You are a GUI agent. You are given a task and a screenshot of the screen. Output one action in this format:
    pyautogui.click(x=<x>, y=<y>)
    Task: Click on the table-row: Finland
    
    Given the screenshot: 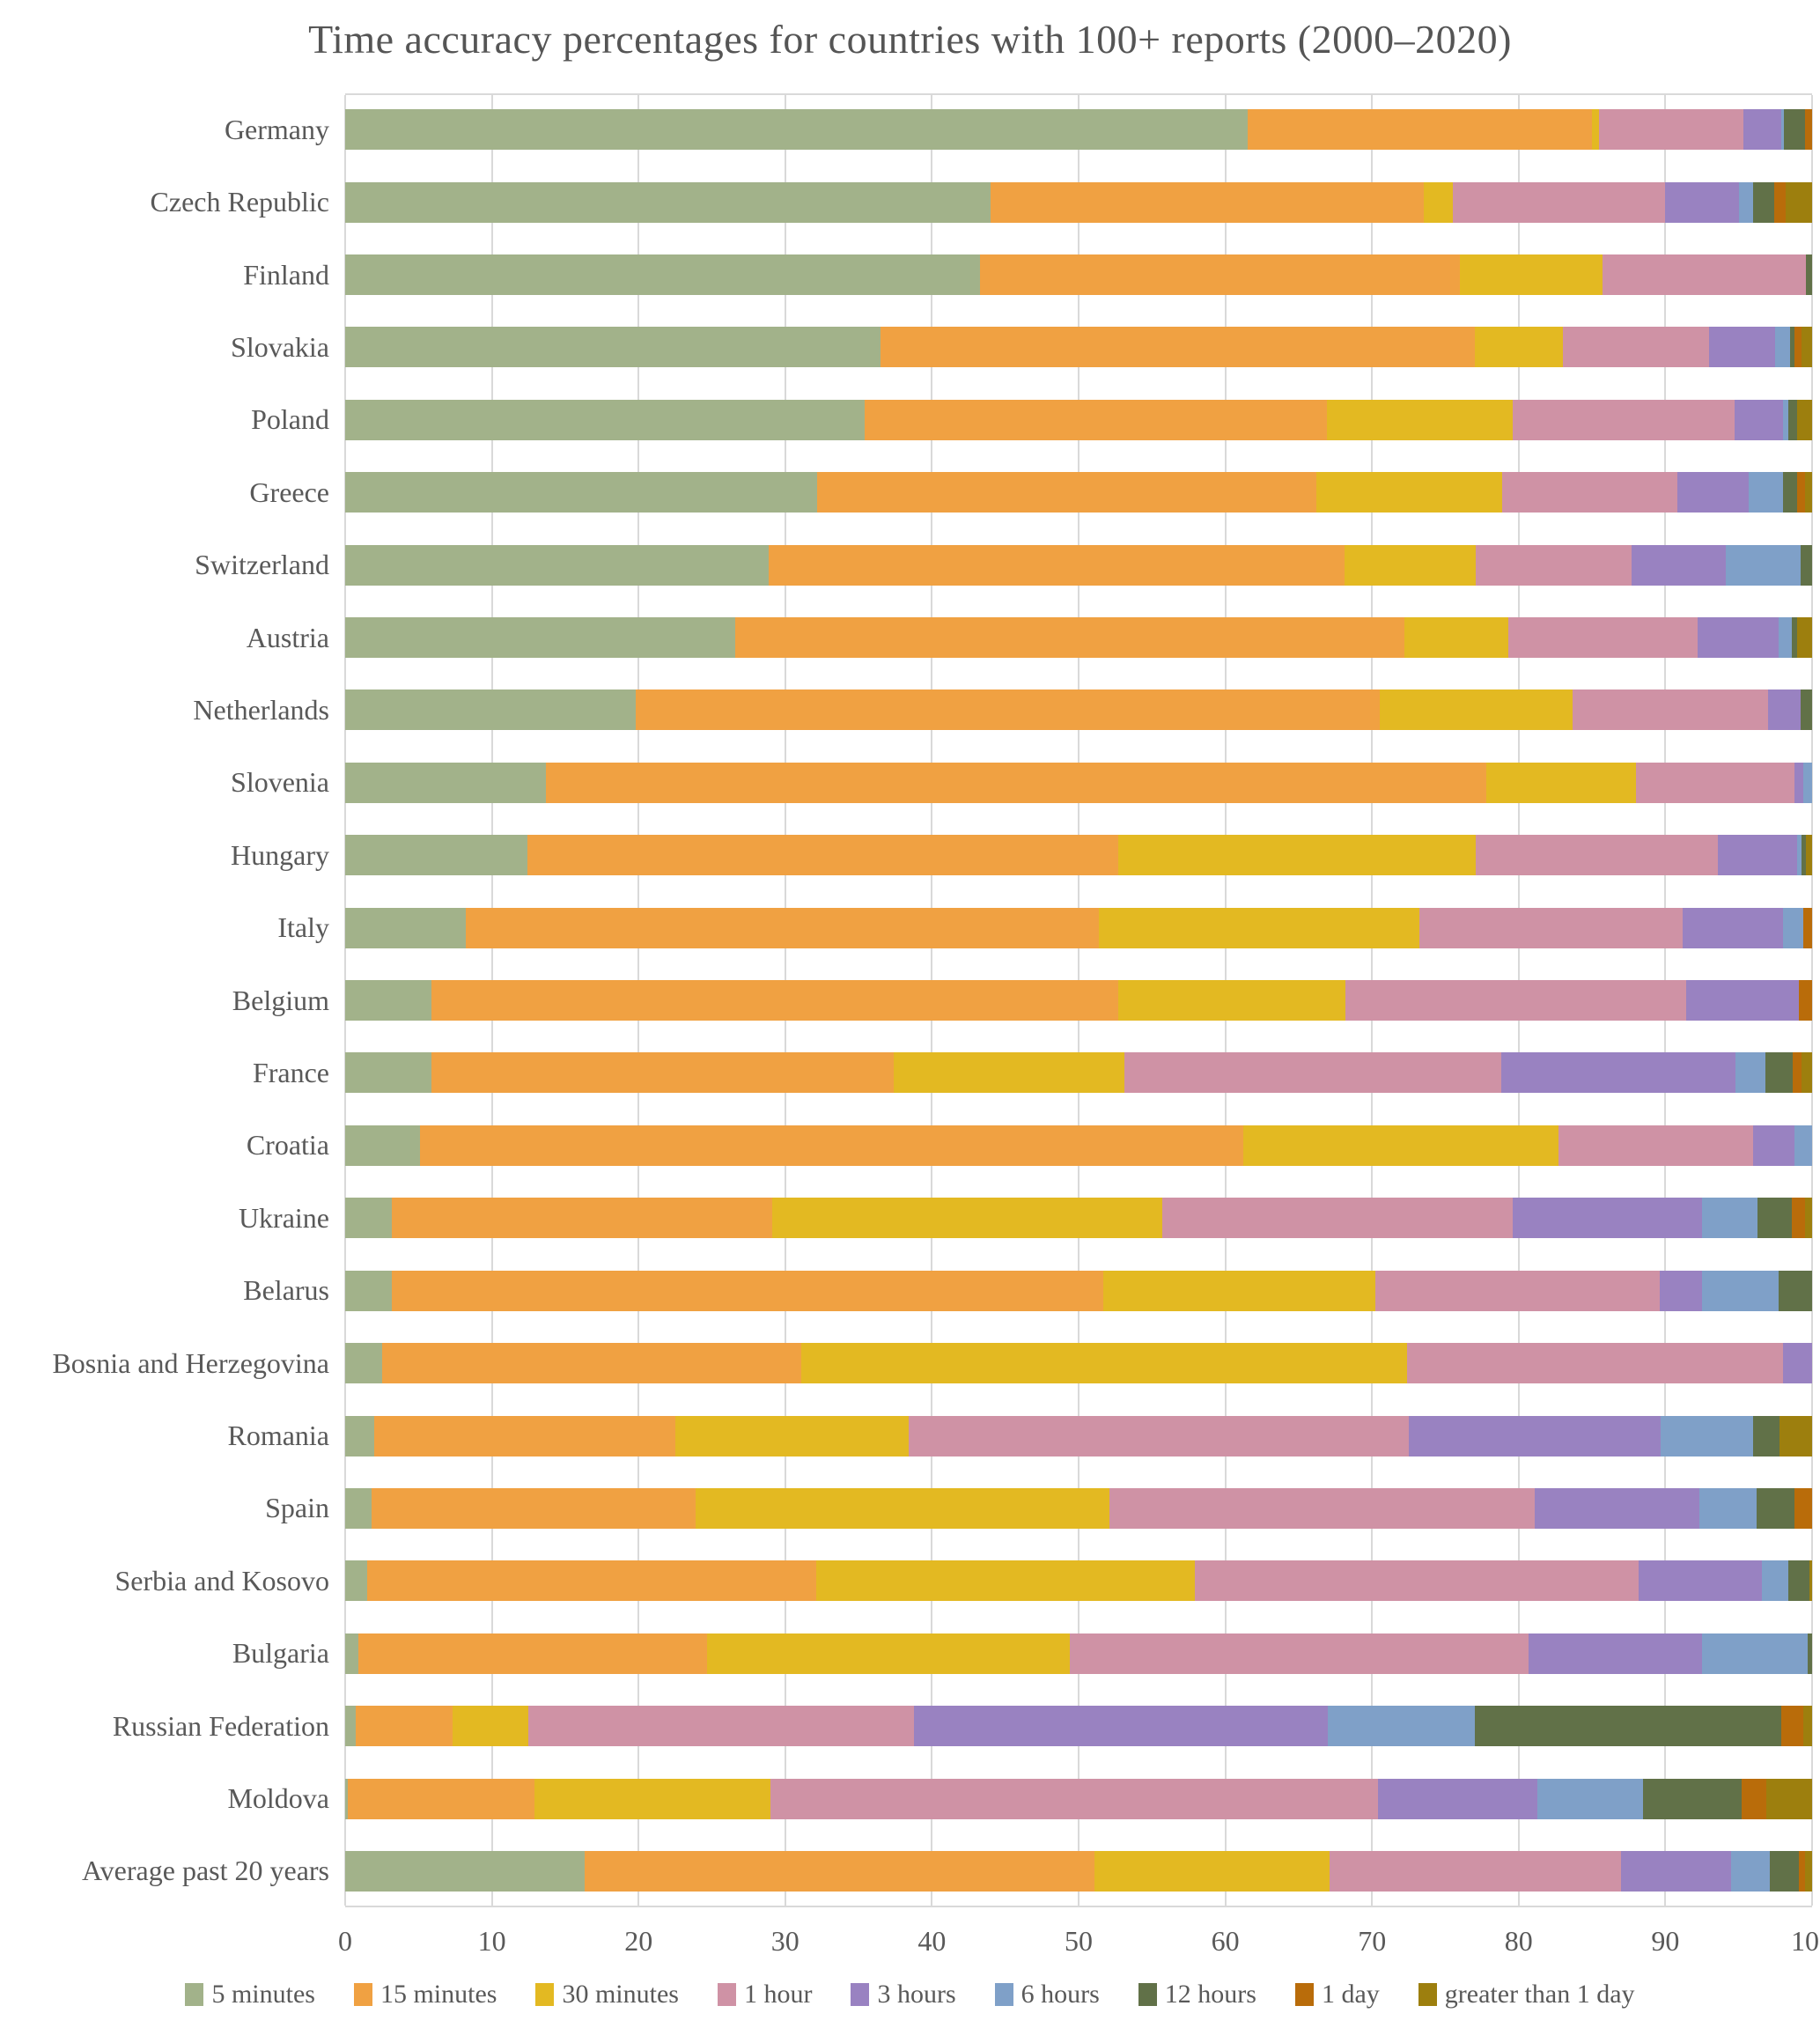 What is the action you would take?
    pyautogui.click(x=1027, y=275)
    